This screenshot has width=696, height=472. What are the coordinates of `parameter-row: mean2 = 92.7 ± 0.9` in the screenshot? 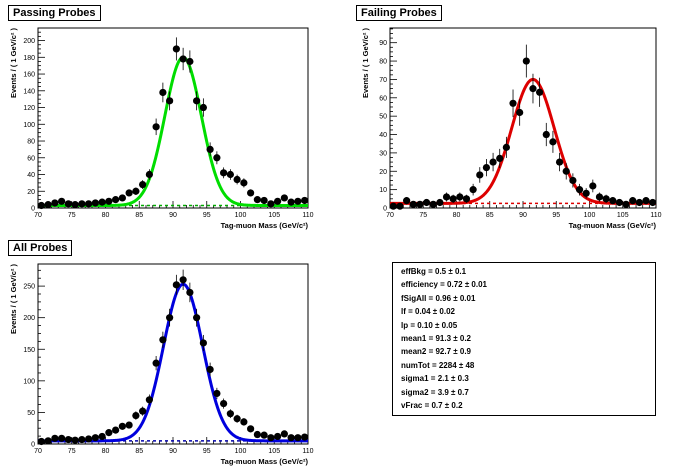 It's located at (436, 352).